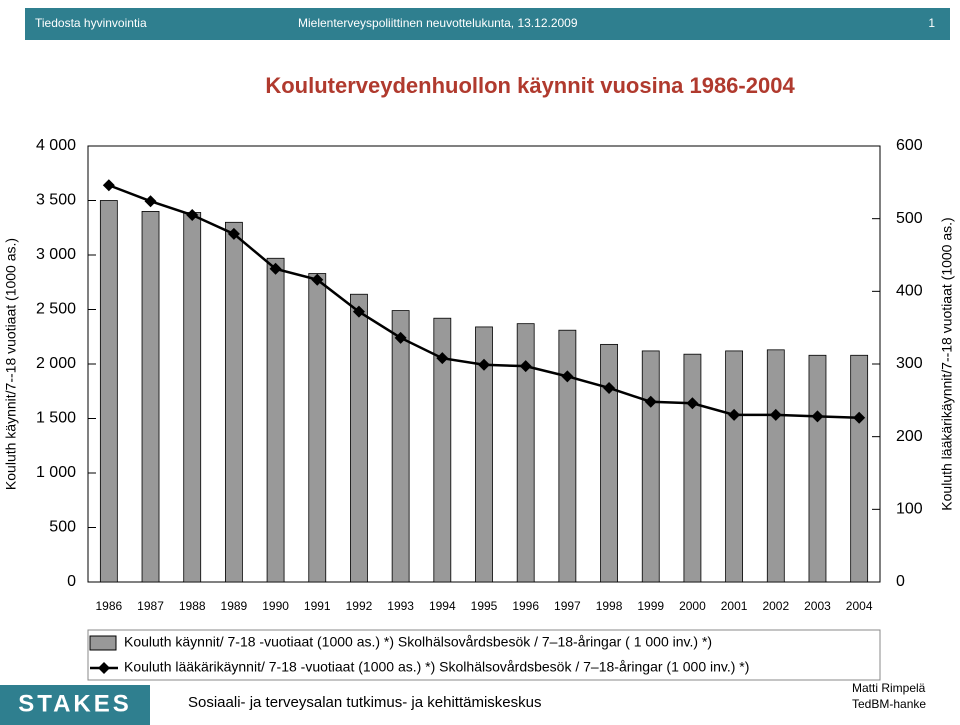 Image resolution: width=960 pixels, height=725 pixels. I want to click on x-tick-label: 2000, so click(692, 606).